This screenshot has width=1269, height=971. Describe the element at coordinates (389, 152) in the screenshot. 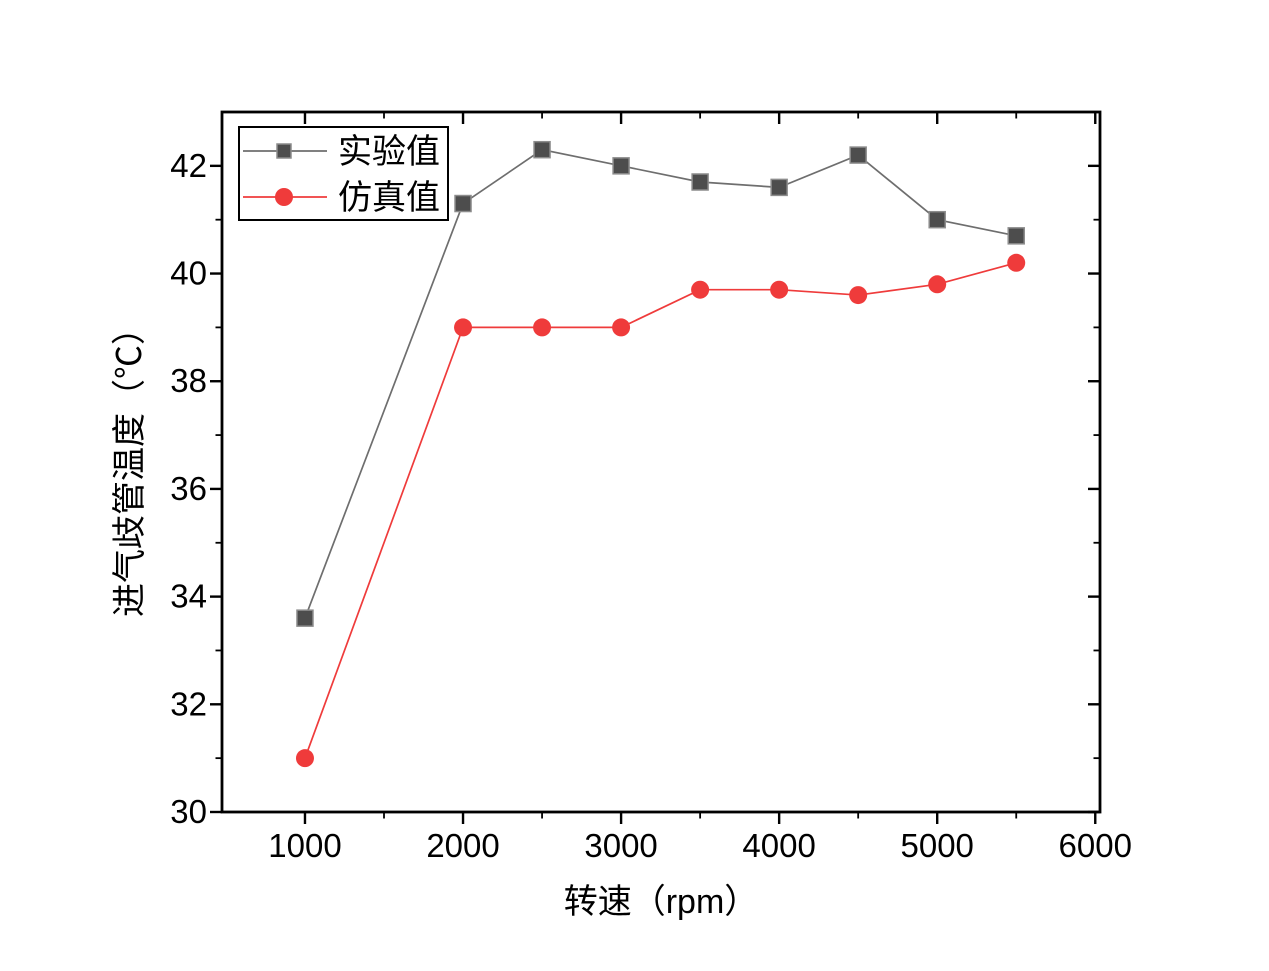

I see `legend-label-experimental: 实验值` at that location.